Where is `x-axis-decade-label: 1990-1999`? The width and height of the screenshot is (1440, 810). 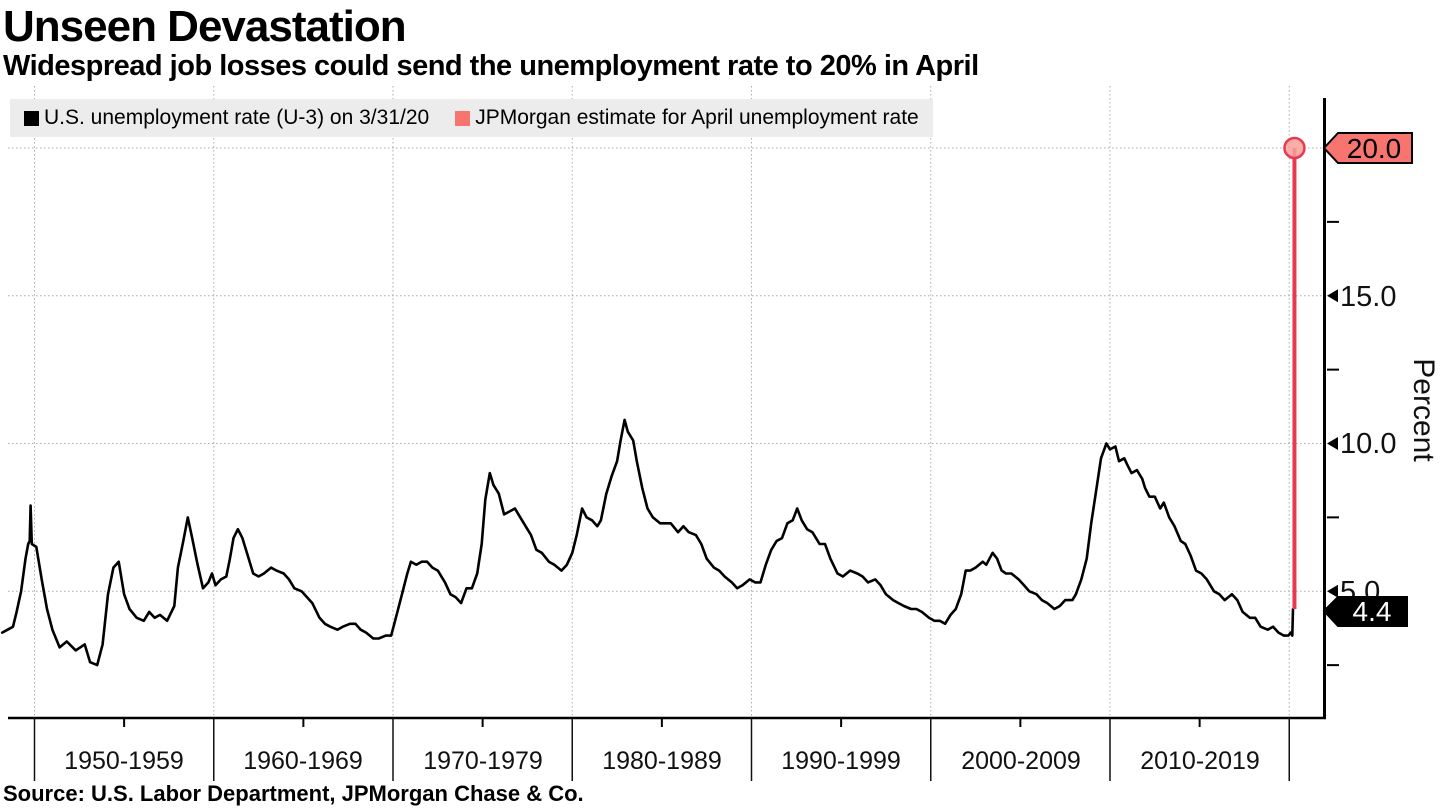 x-axis-decade-label: 1990-1999 is located at coordinates (841, 761).